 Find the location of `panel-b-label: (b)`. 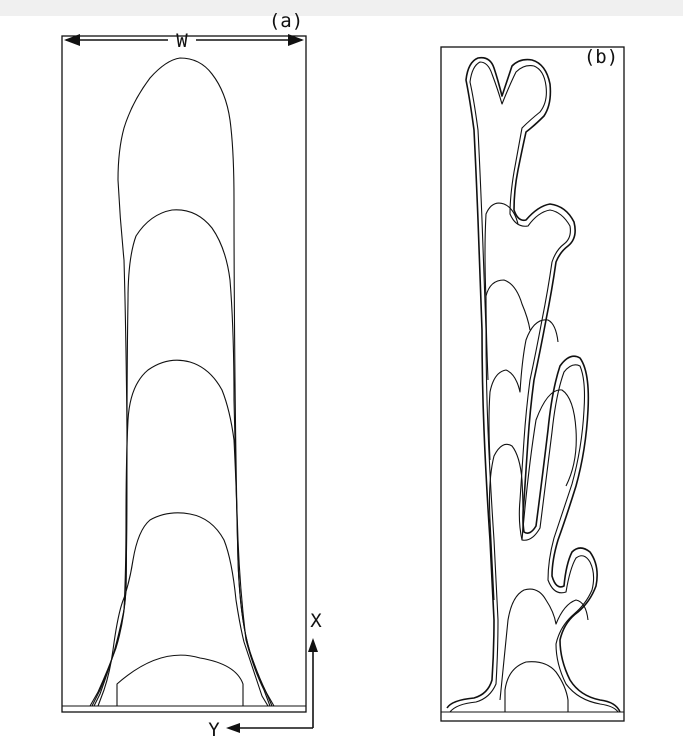

panel-b-label: (b) is located at coordinates (601, 57).